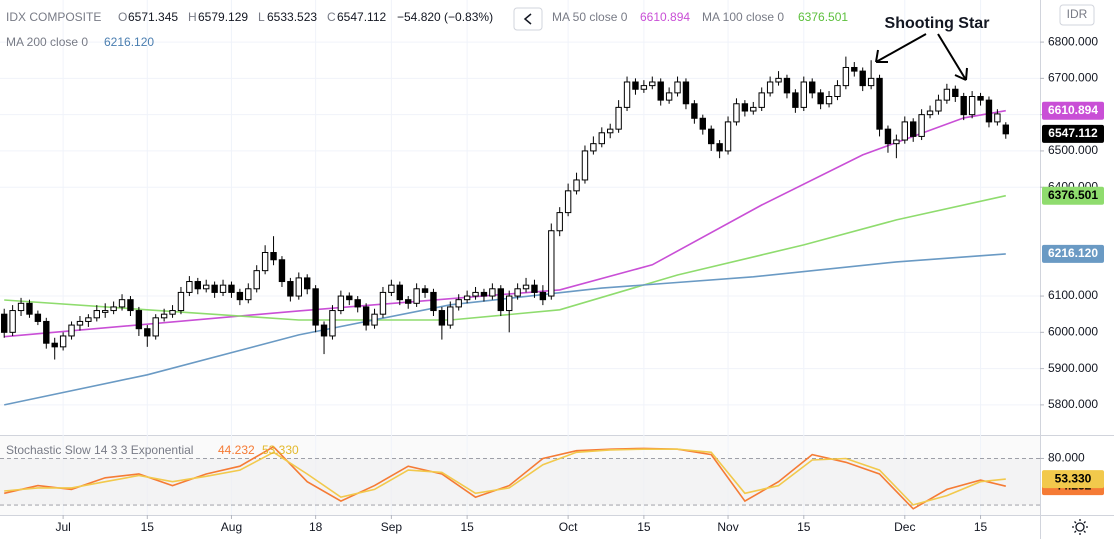 Image resolution: width=1114 pixels, height=539 pixels. What do you see at coordinates (937, 23) in the screenshot?
I see `annotation: Shooting Star` at bounding box center [937, 23].